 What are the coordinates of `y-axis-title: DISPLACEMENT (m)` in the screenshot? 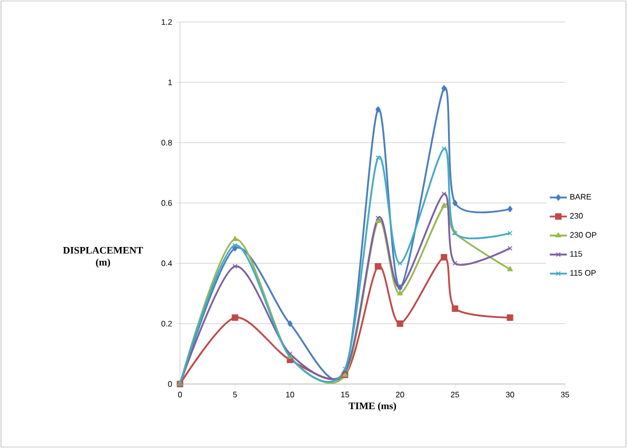 It's located at (103, 257).